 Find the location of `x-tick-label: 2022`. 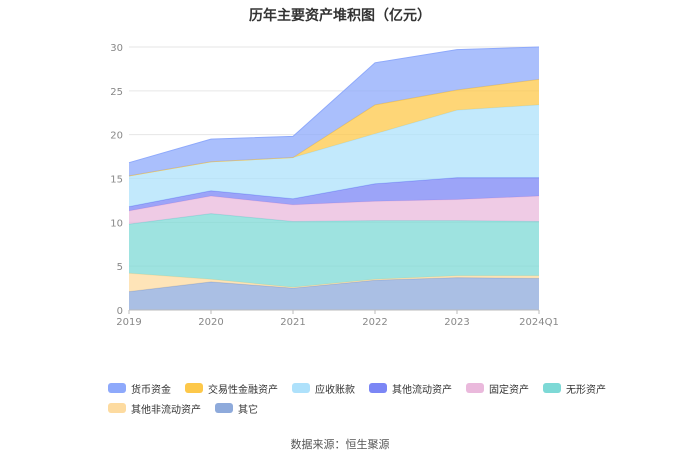

x-tick-label: 2022 is located at coordinates (374, 322).